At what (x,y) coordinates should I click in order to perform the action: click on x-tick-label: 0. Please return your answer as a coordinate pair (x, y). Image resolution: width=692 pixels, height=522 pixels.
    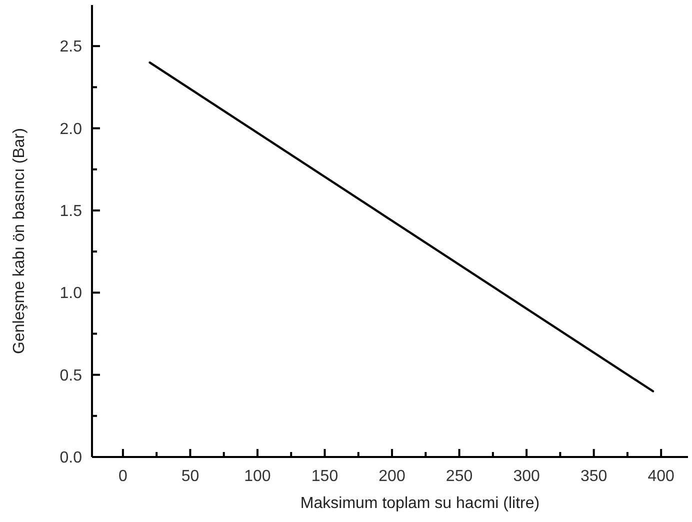
    Looking at the image, I should click on (123, 476).